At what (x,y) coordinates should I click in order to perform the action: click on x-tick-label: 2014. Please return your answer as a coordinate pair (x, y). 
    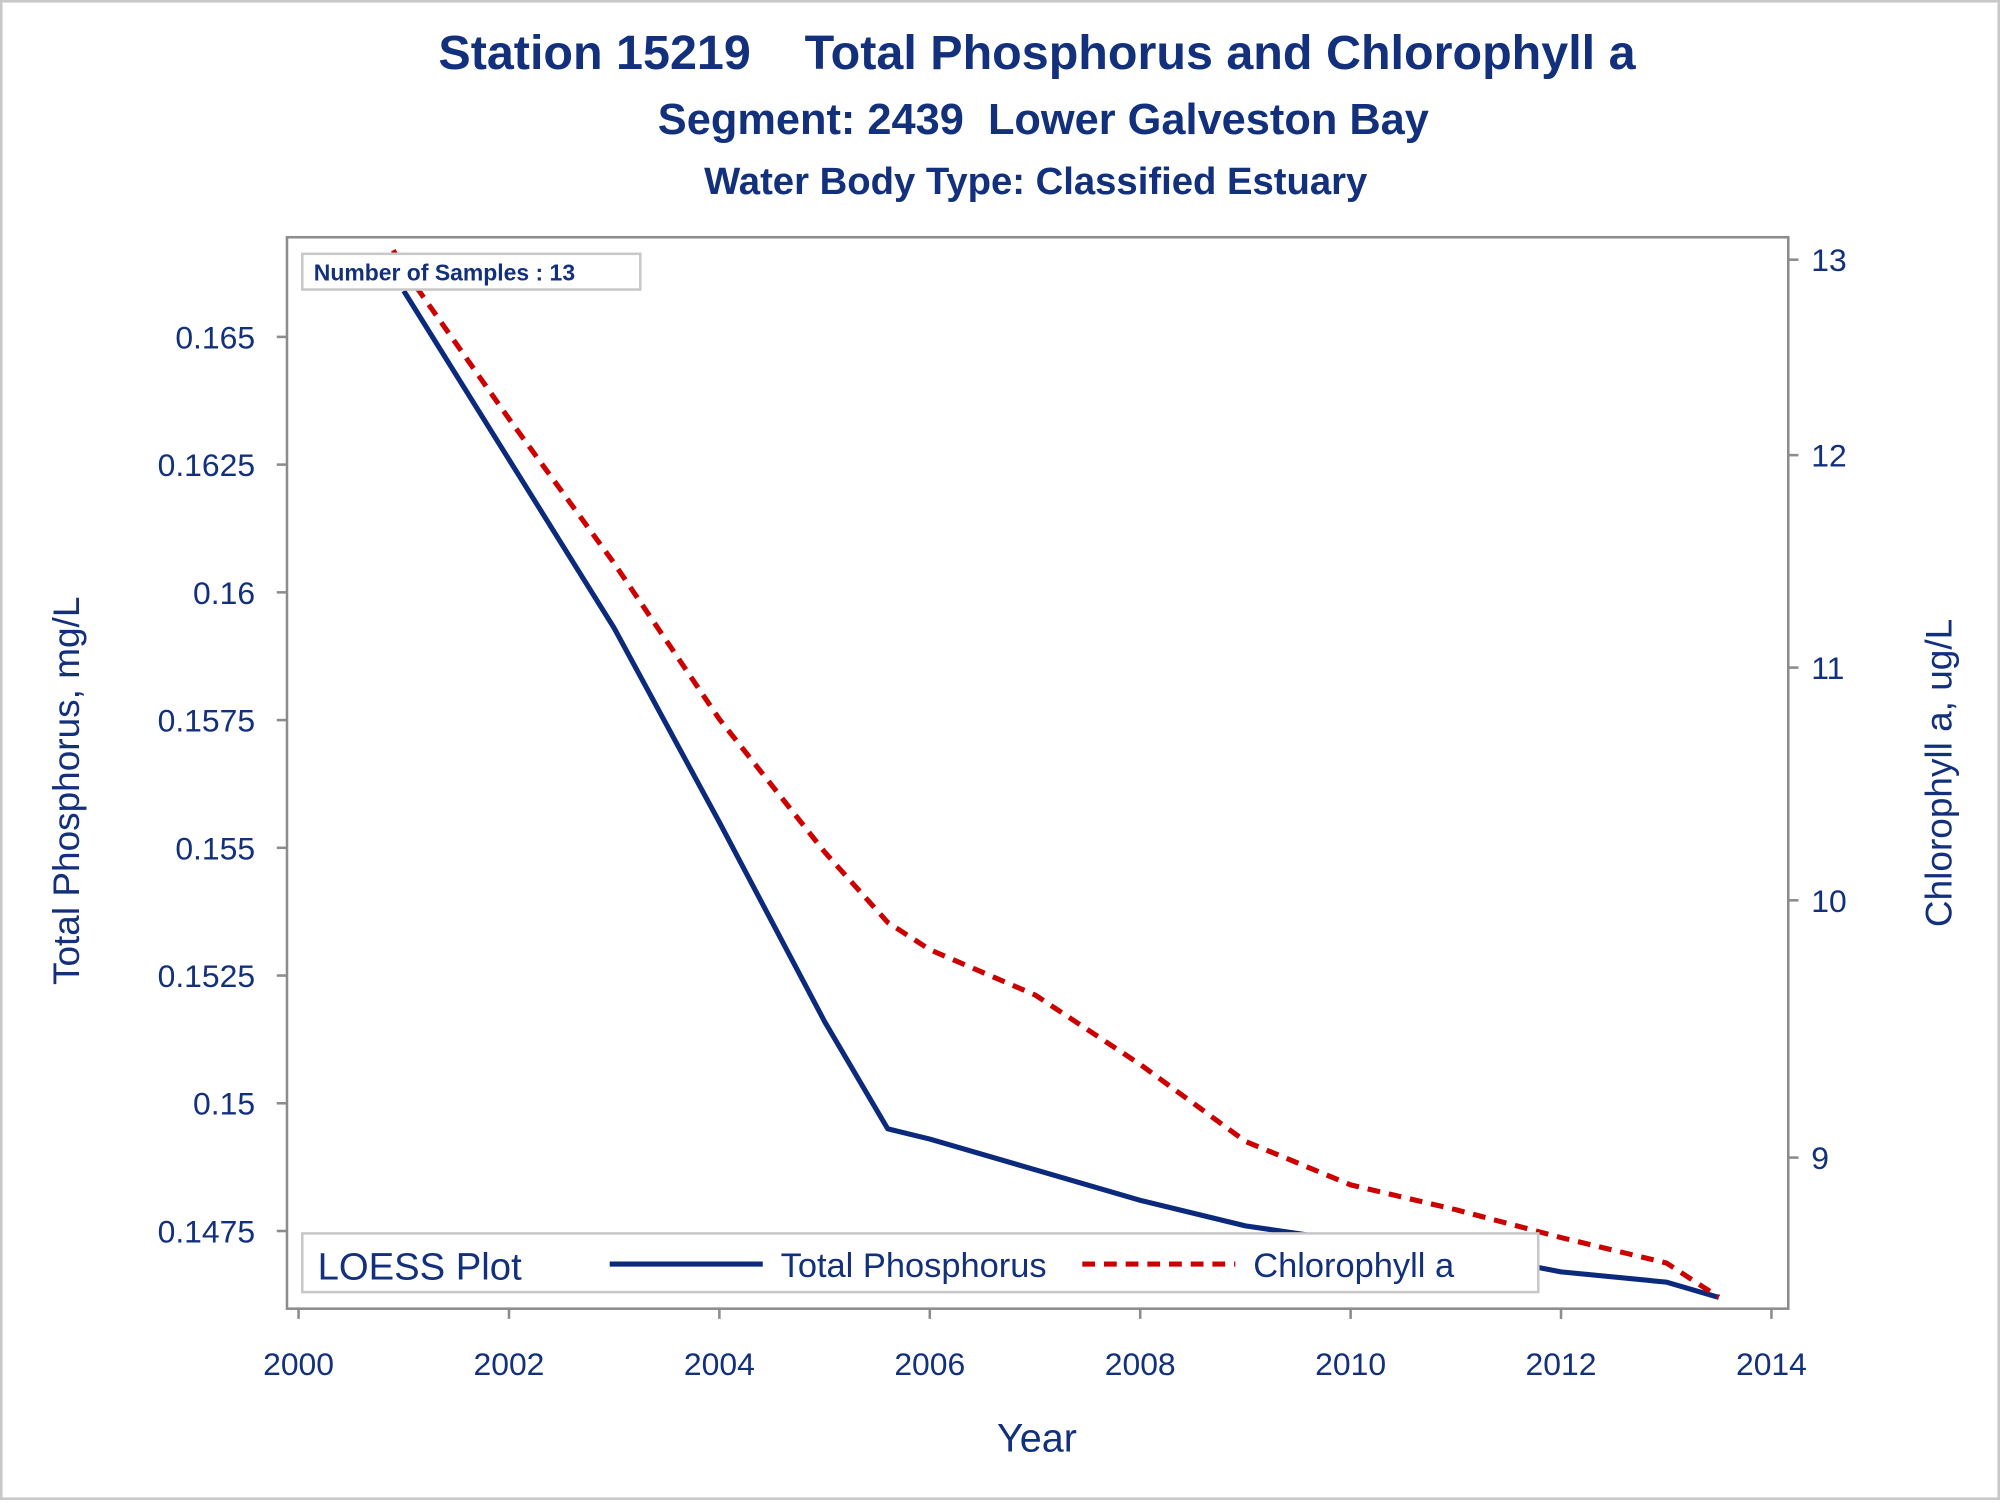
    Looking at the image, I should click on (1771, 1364).